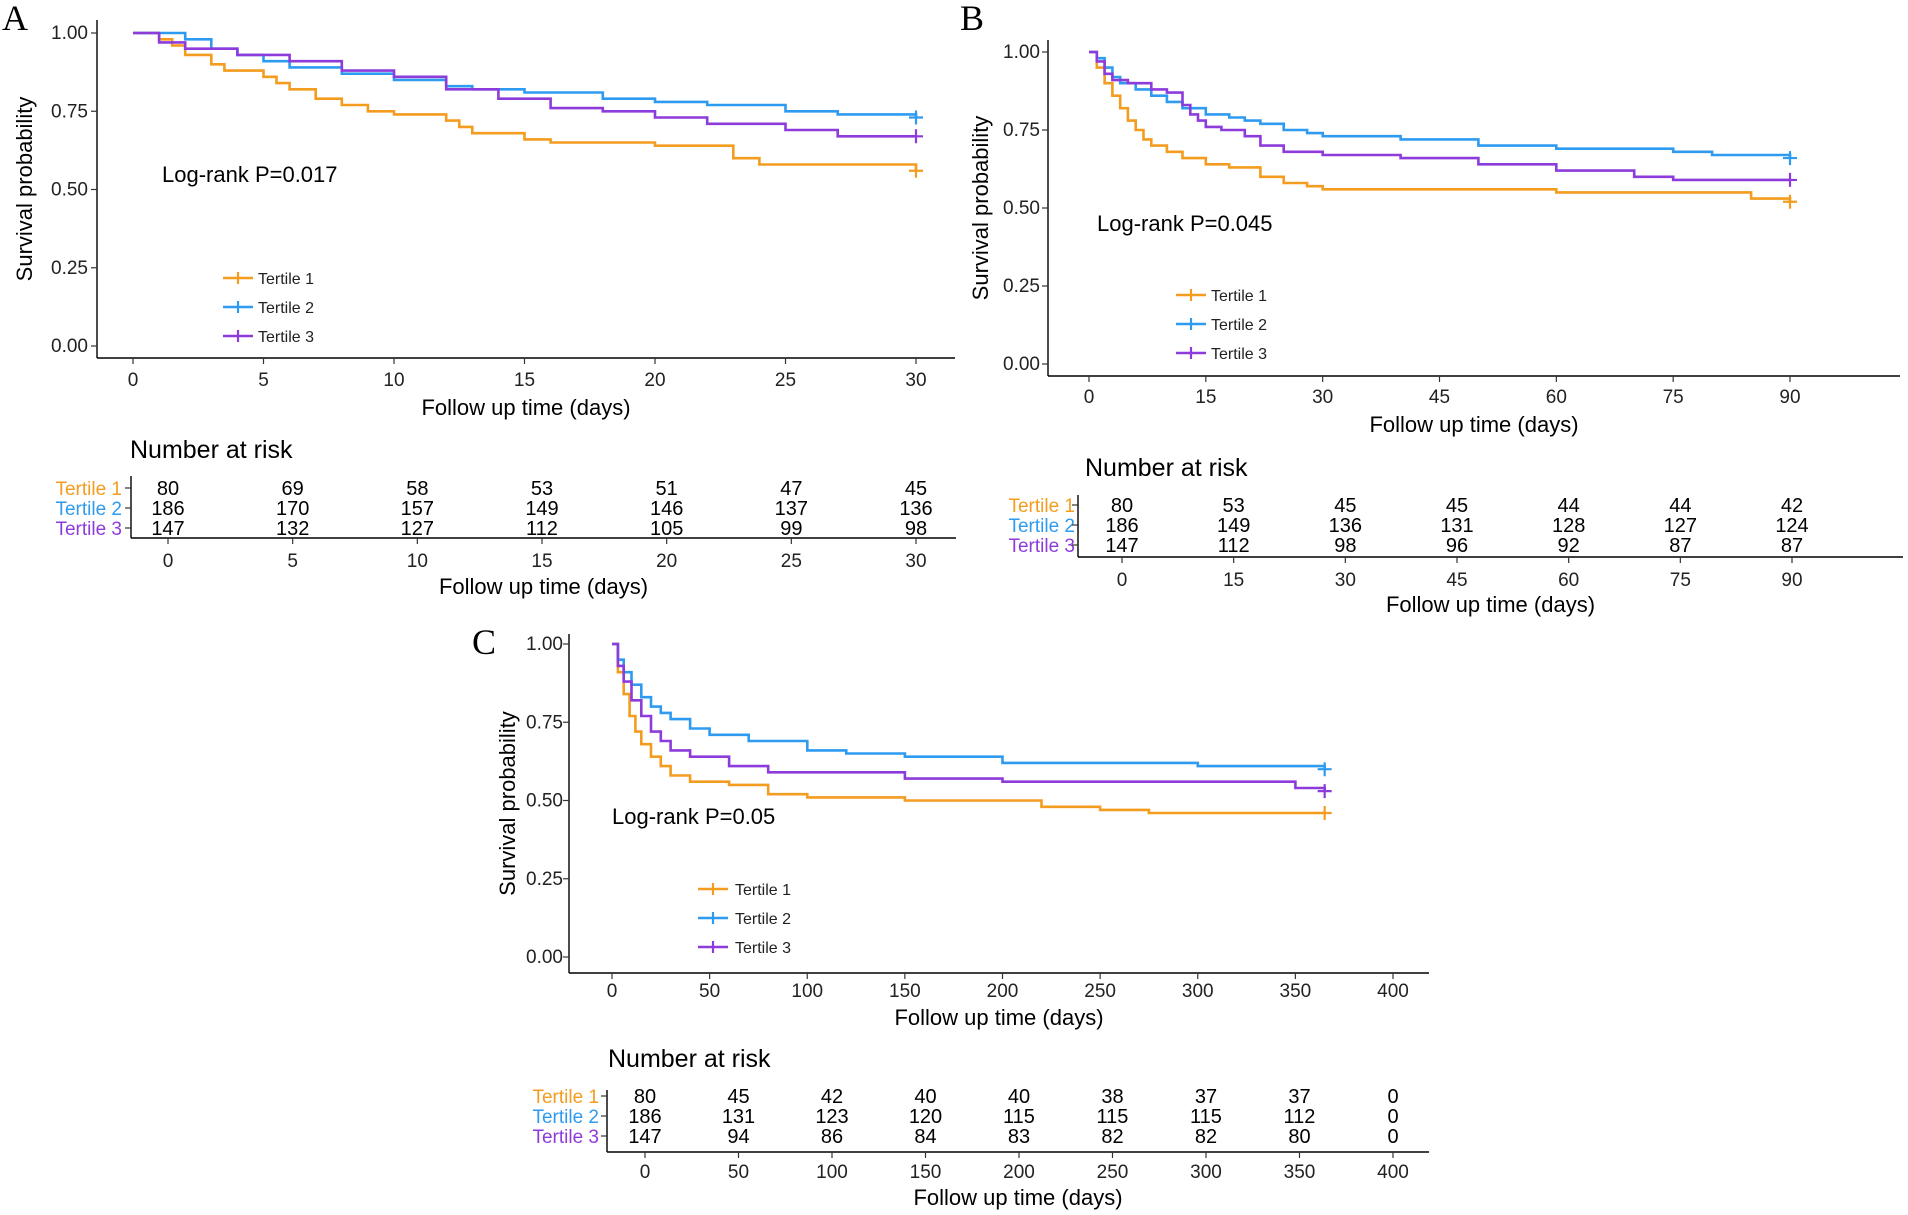 This screenshot has width=1908, height=1215. What do you see at coordinates (738, 1137) in the screenshot?
I see `risk-count: 94` at bounding box center [738, 1137].